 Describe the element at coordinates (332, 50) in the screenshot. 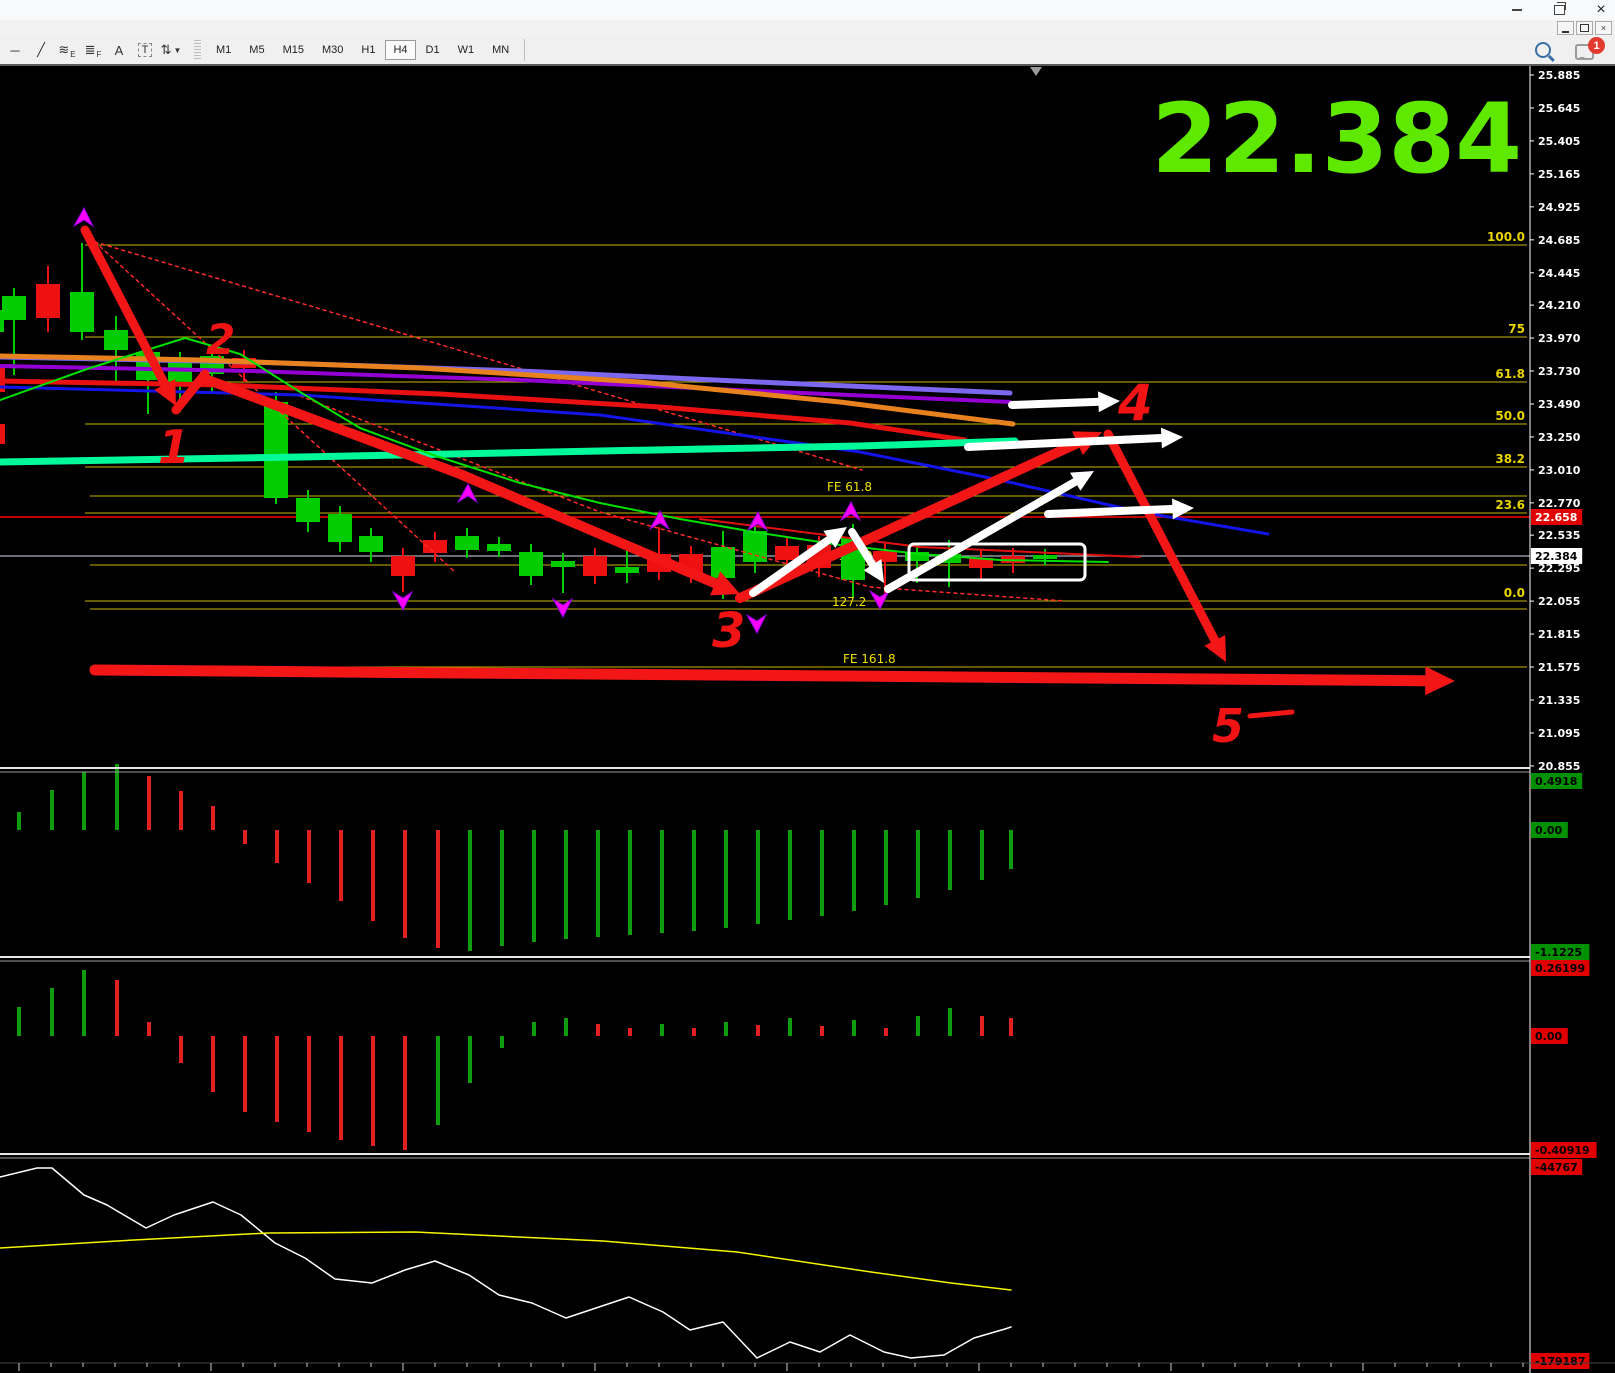

I see `timeframe-button-m30: M30` at that location.